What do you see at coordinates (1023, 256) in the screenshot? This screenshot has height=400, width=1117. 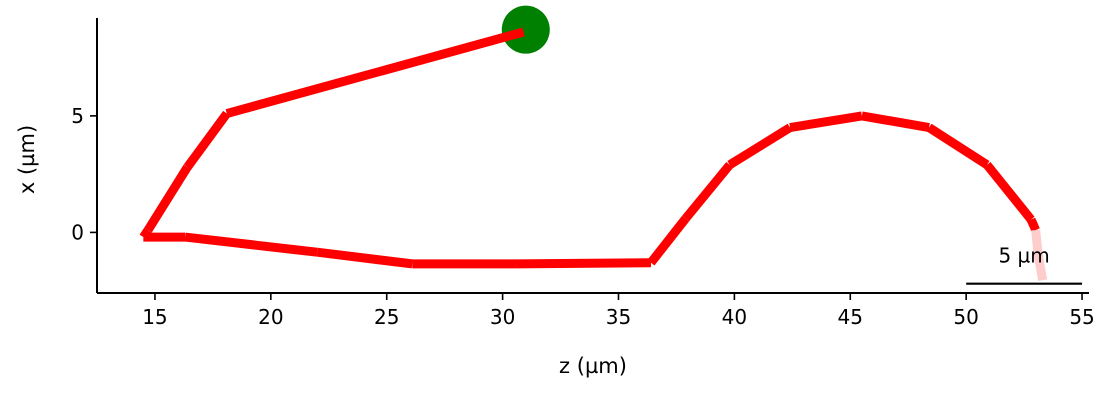 I see `scale-bar-label: 5 µm` at bounding box center [1023, 256].